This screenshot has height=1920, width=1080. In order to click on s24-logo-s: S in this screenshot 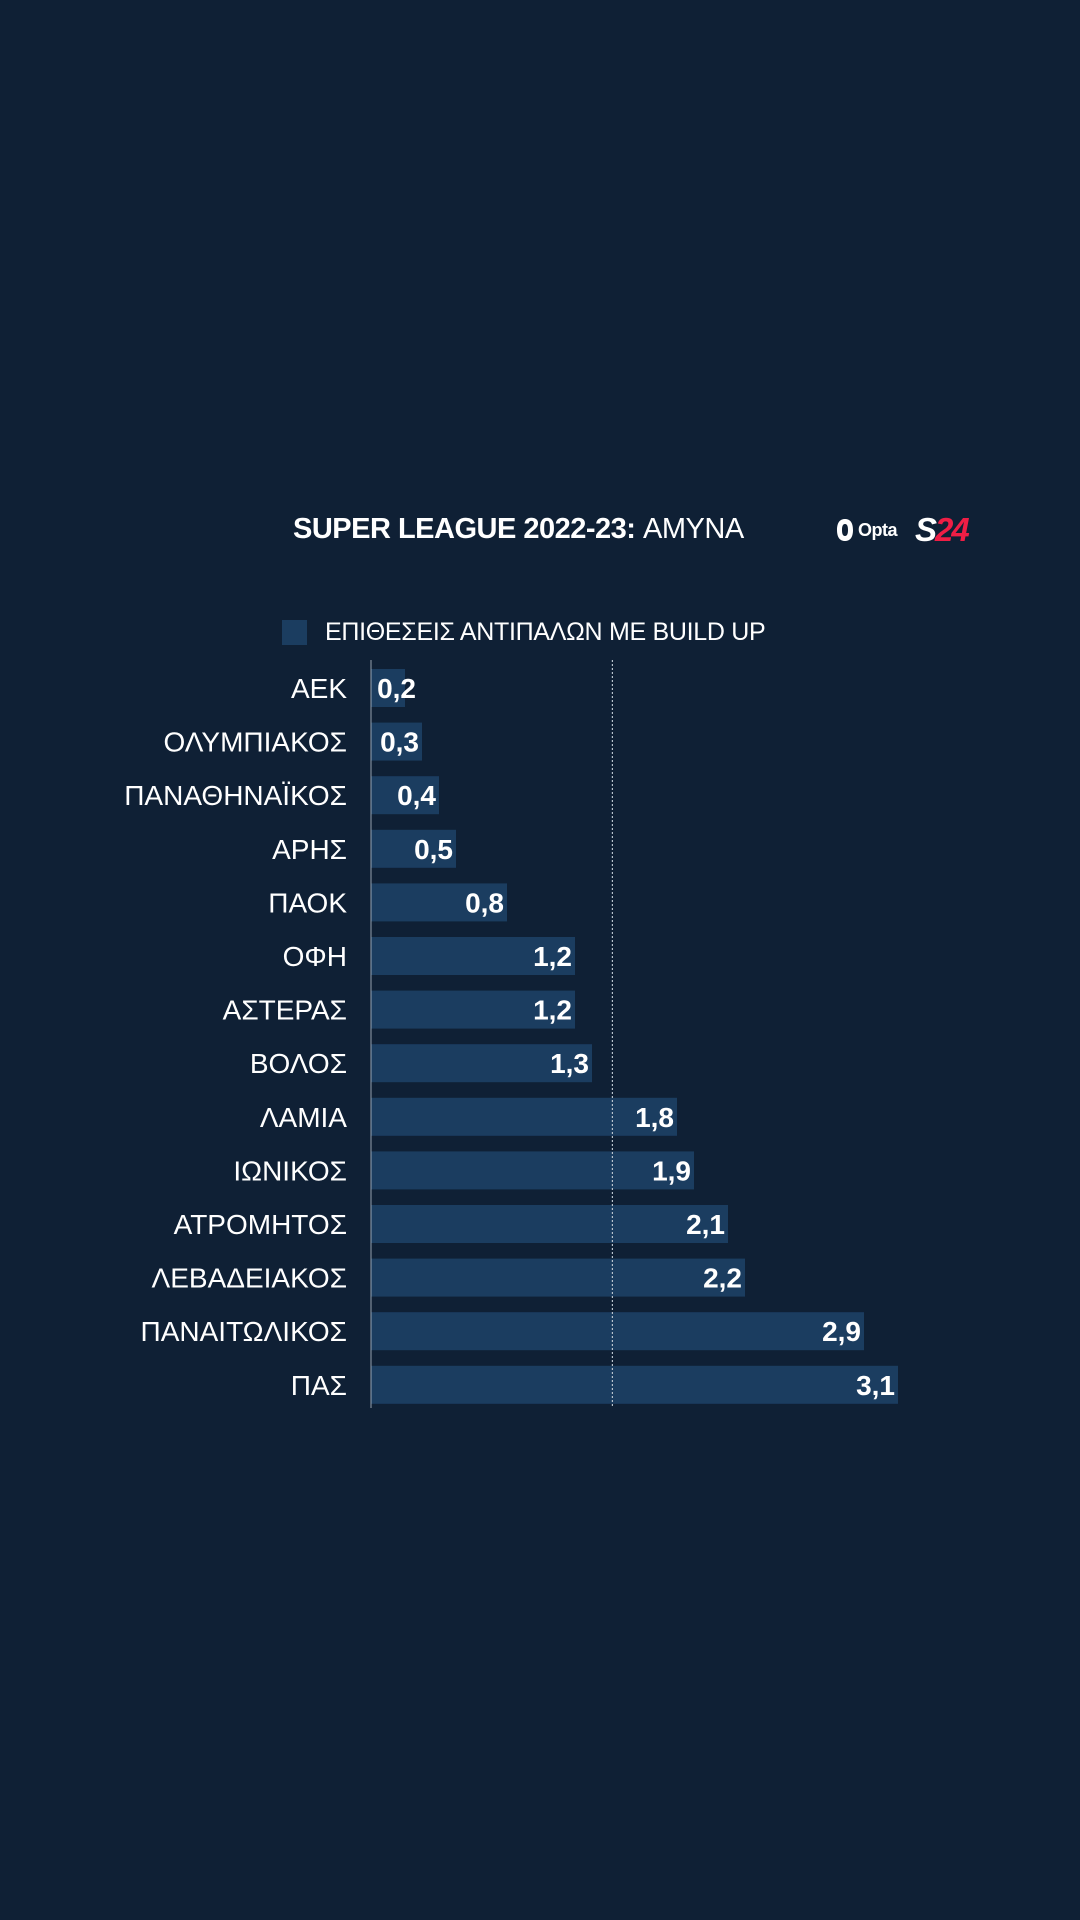, I will do `click(926, 529)`.